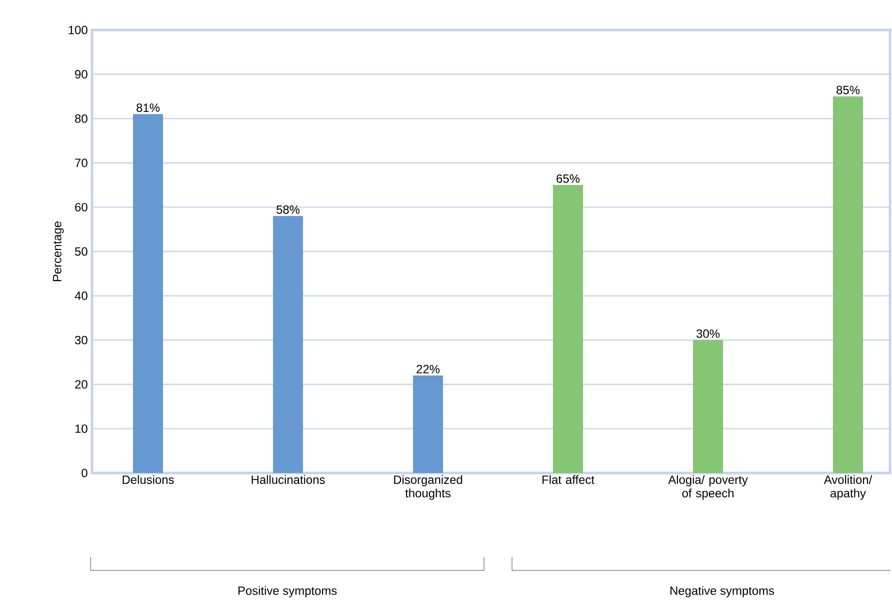 The image size is (892, 605). I want to click on y-tick-label: 30, so click(81, 340).